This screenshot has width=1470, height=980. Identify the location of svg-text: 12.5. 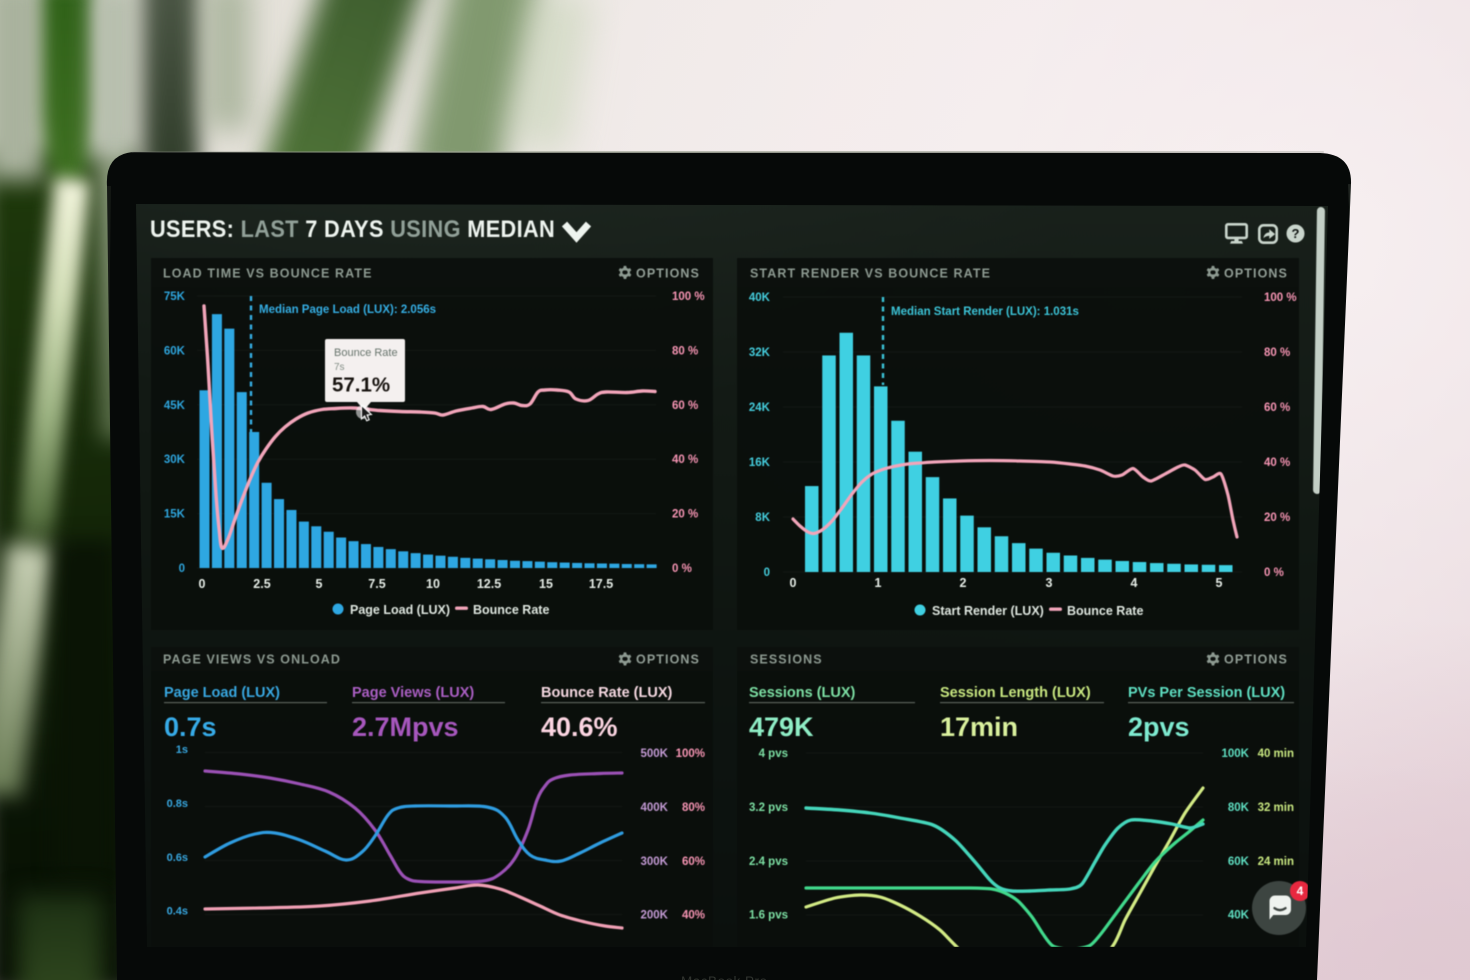
(489, 584).